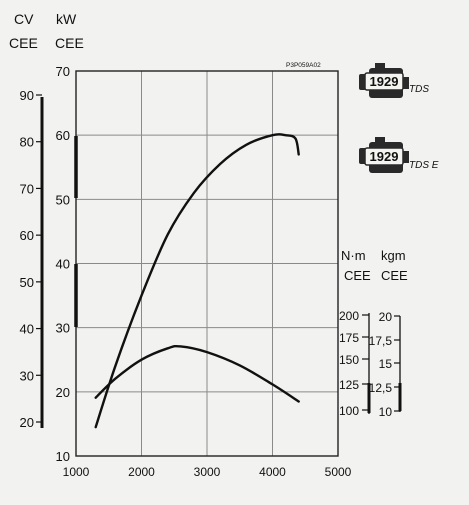 Image resolution: width=469 pixels, height=505 pixels. I want to click on kgm-tick-label: 12,5, so click(381, 388).